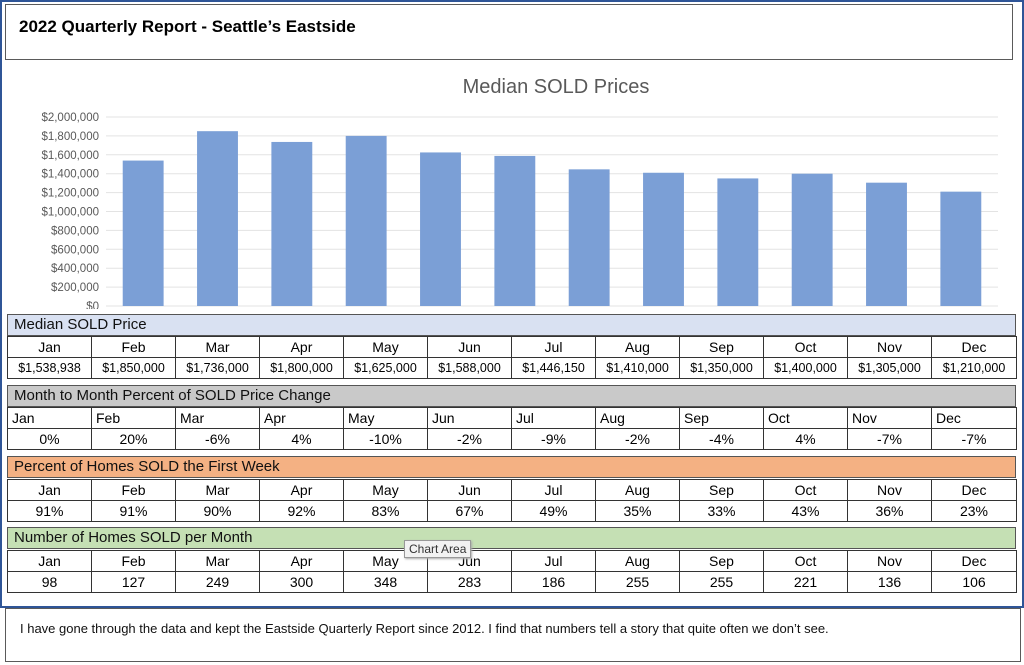 The width and height of the screenshot is (1024, 665). What do you see at coordinates (553, 368) in the screenshot?
I see `table-cell: $1,446,150` at bounding box center [553, 368].